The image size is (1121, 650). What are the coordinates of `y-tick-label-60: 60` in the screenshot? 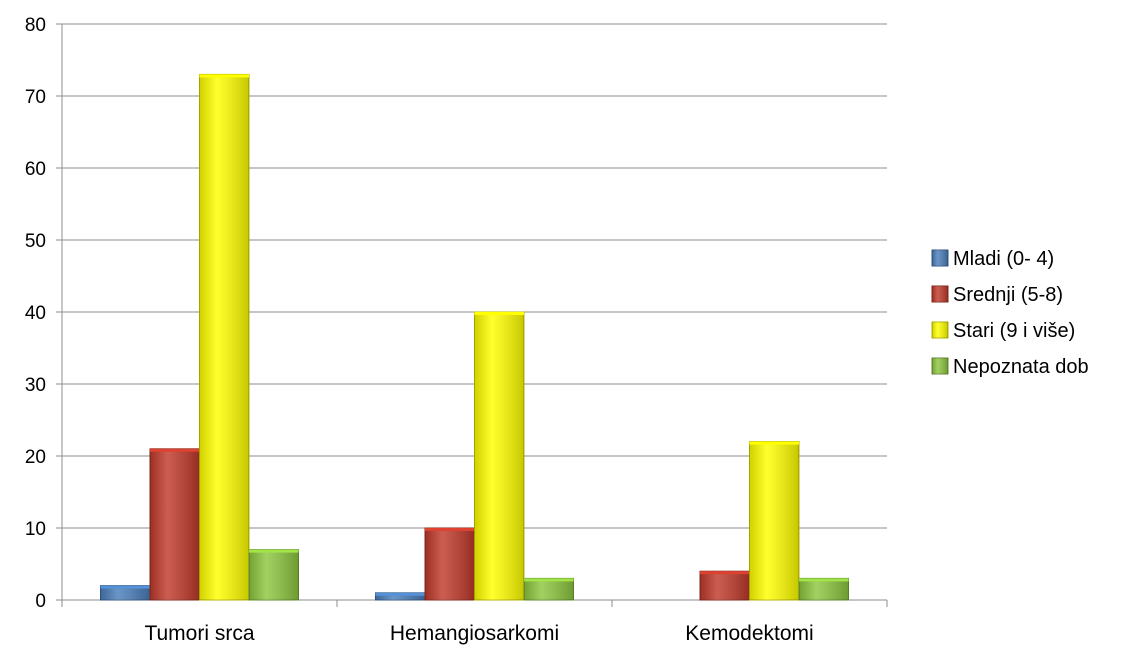 It's located at (35, 169).